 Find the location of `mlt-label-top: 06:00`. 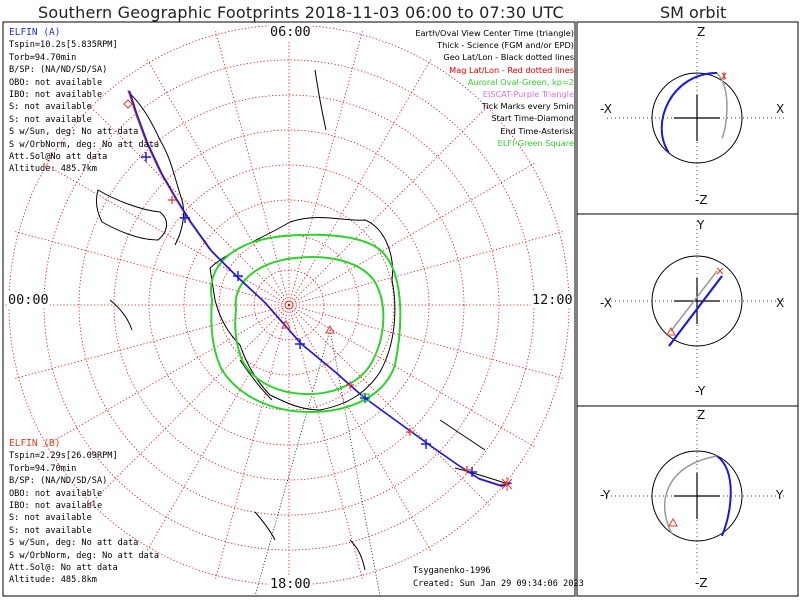

mlt-label-top: 06:00 is located at coordinates (290, 32).